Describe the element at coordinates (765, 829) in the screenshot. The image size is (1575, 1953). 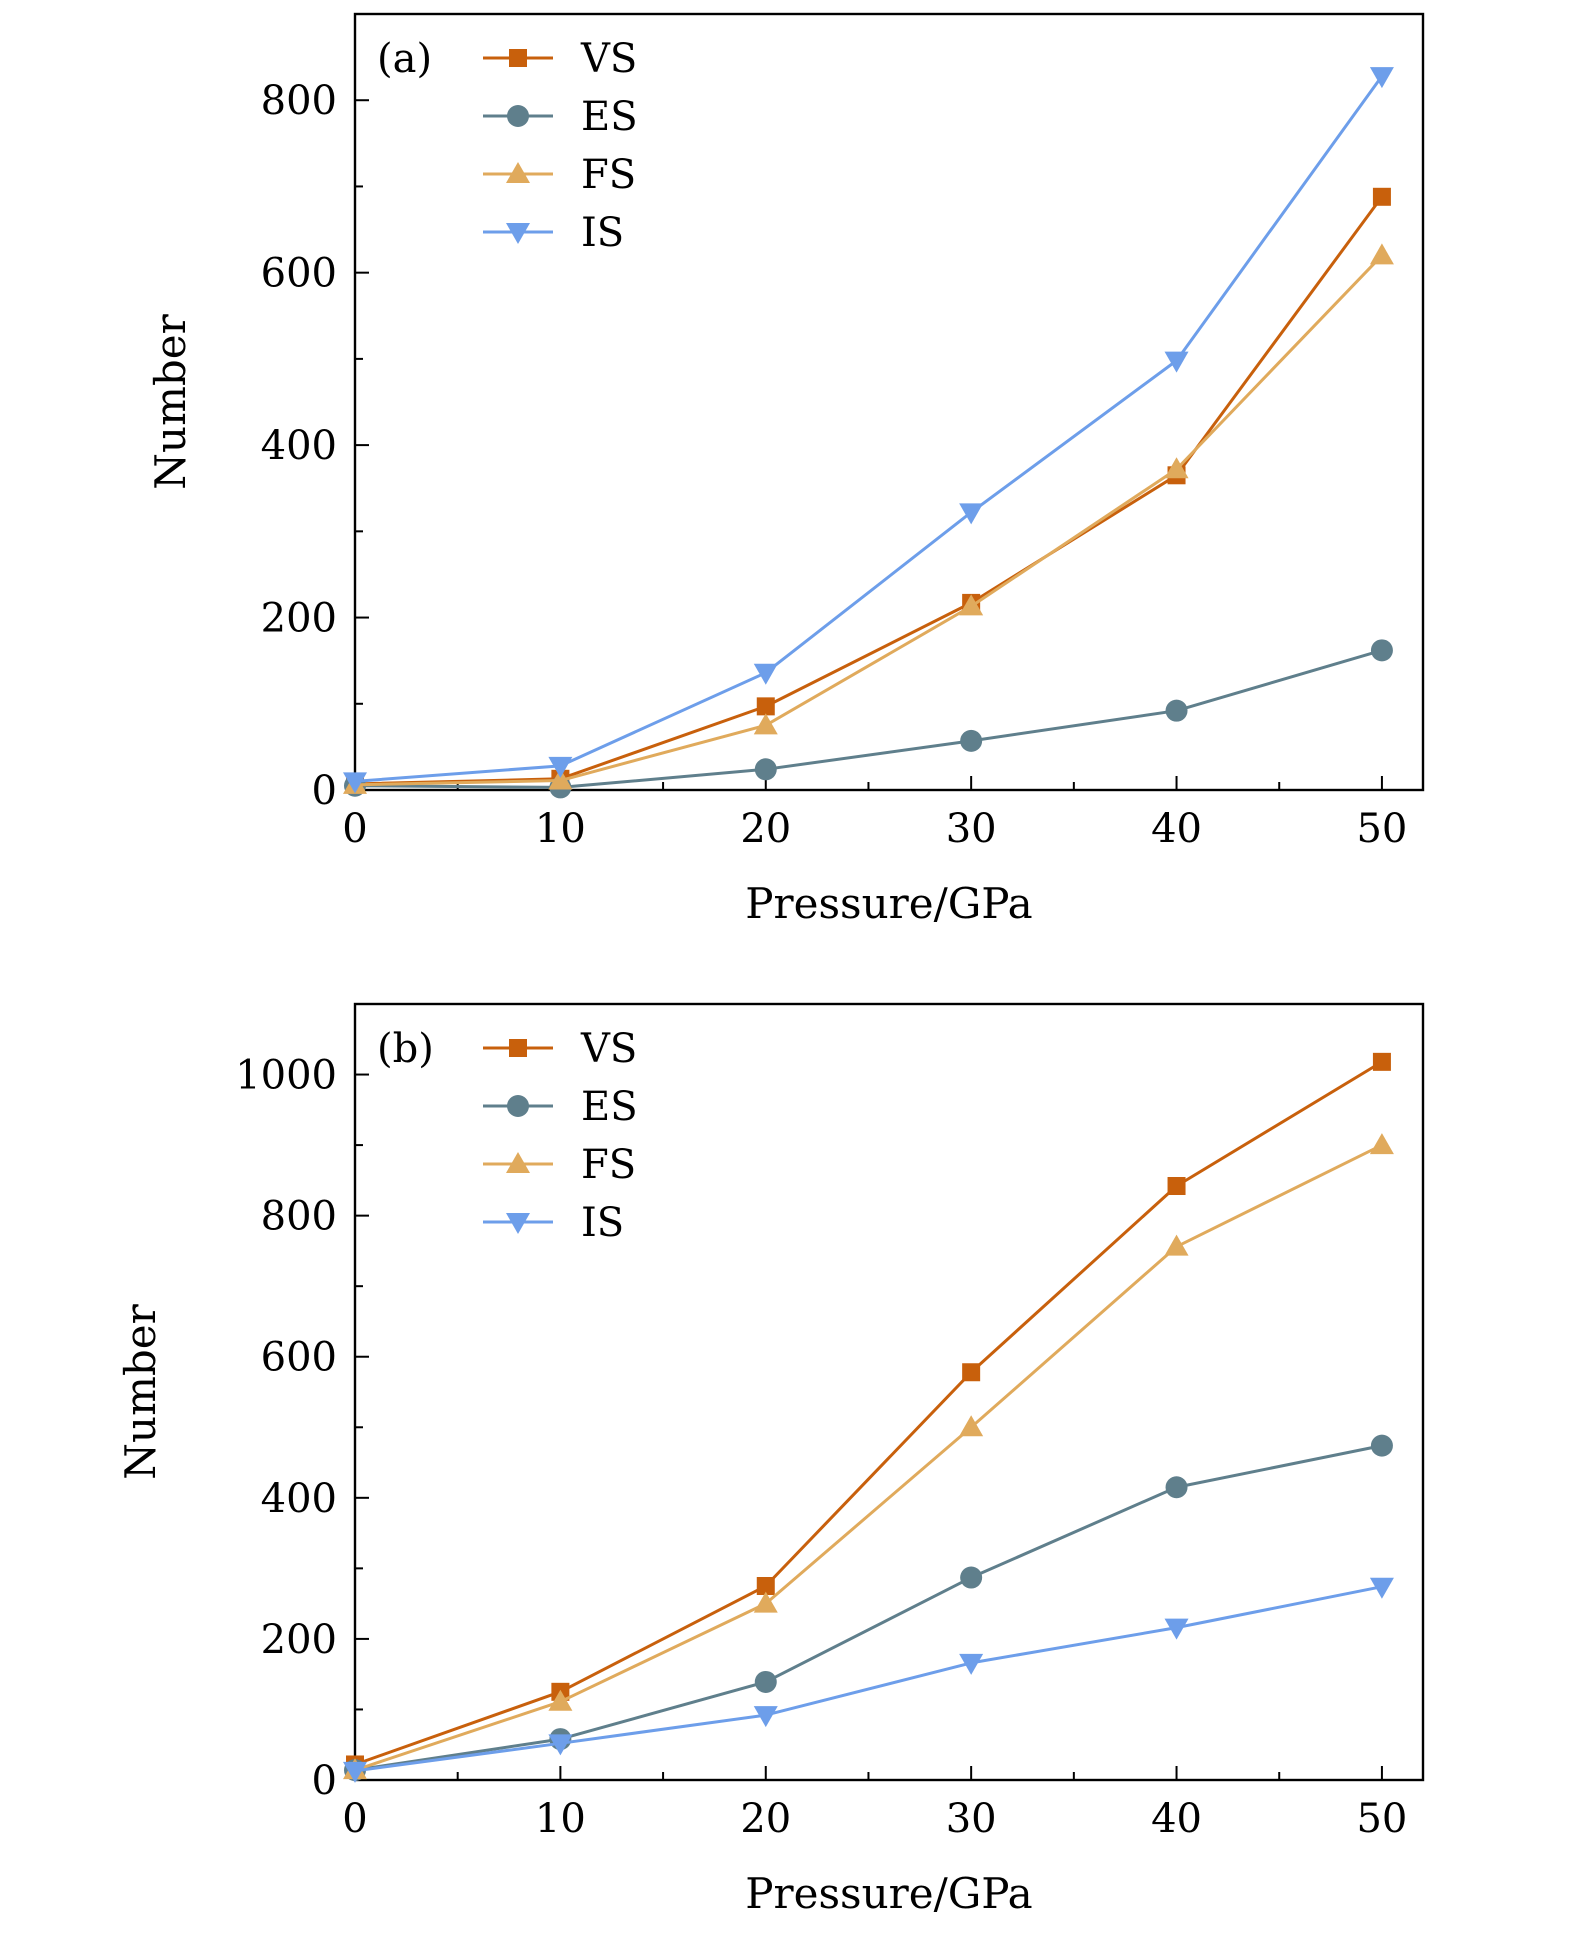
I see `x-tick-label: 20` at that location.